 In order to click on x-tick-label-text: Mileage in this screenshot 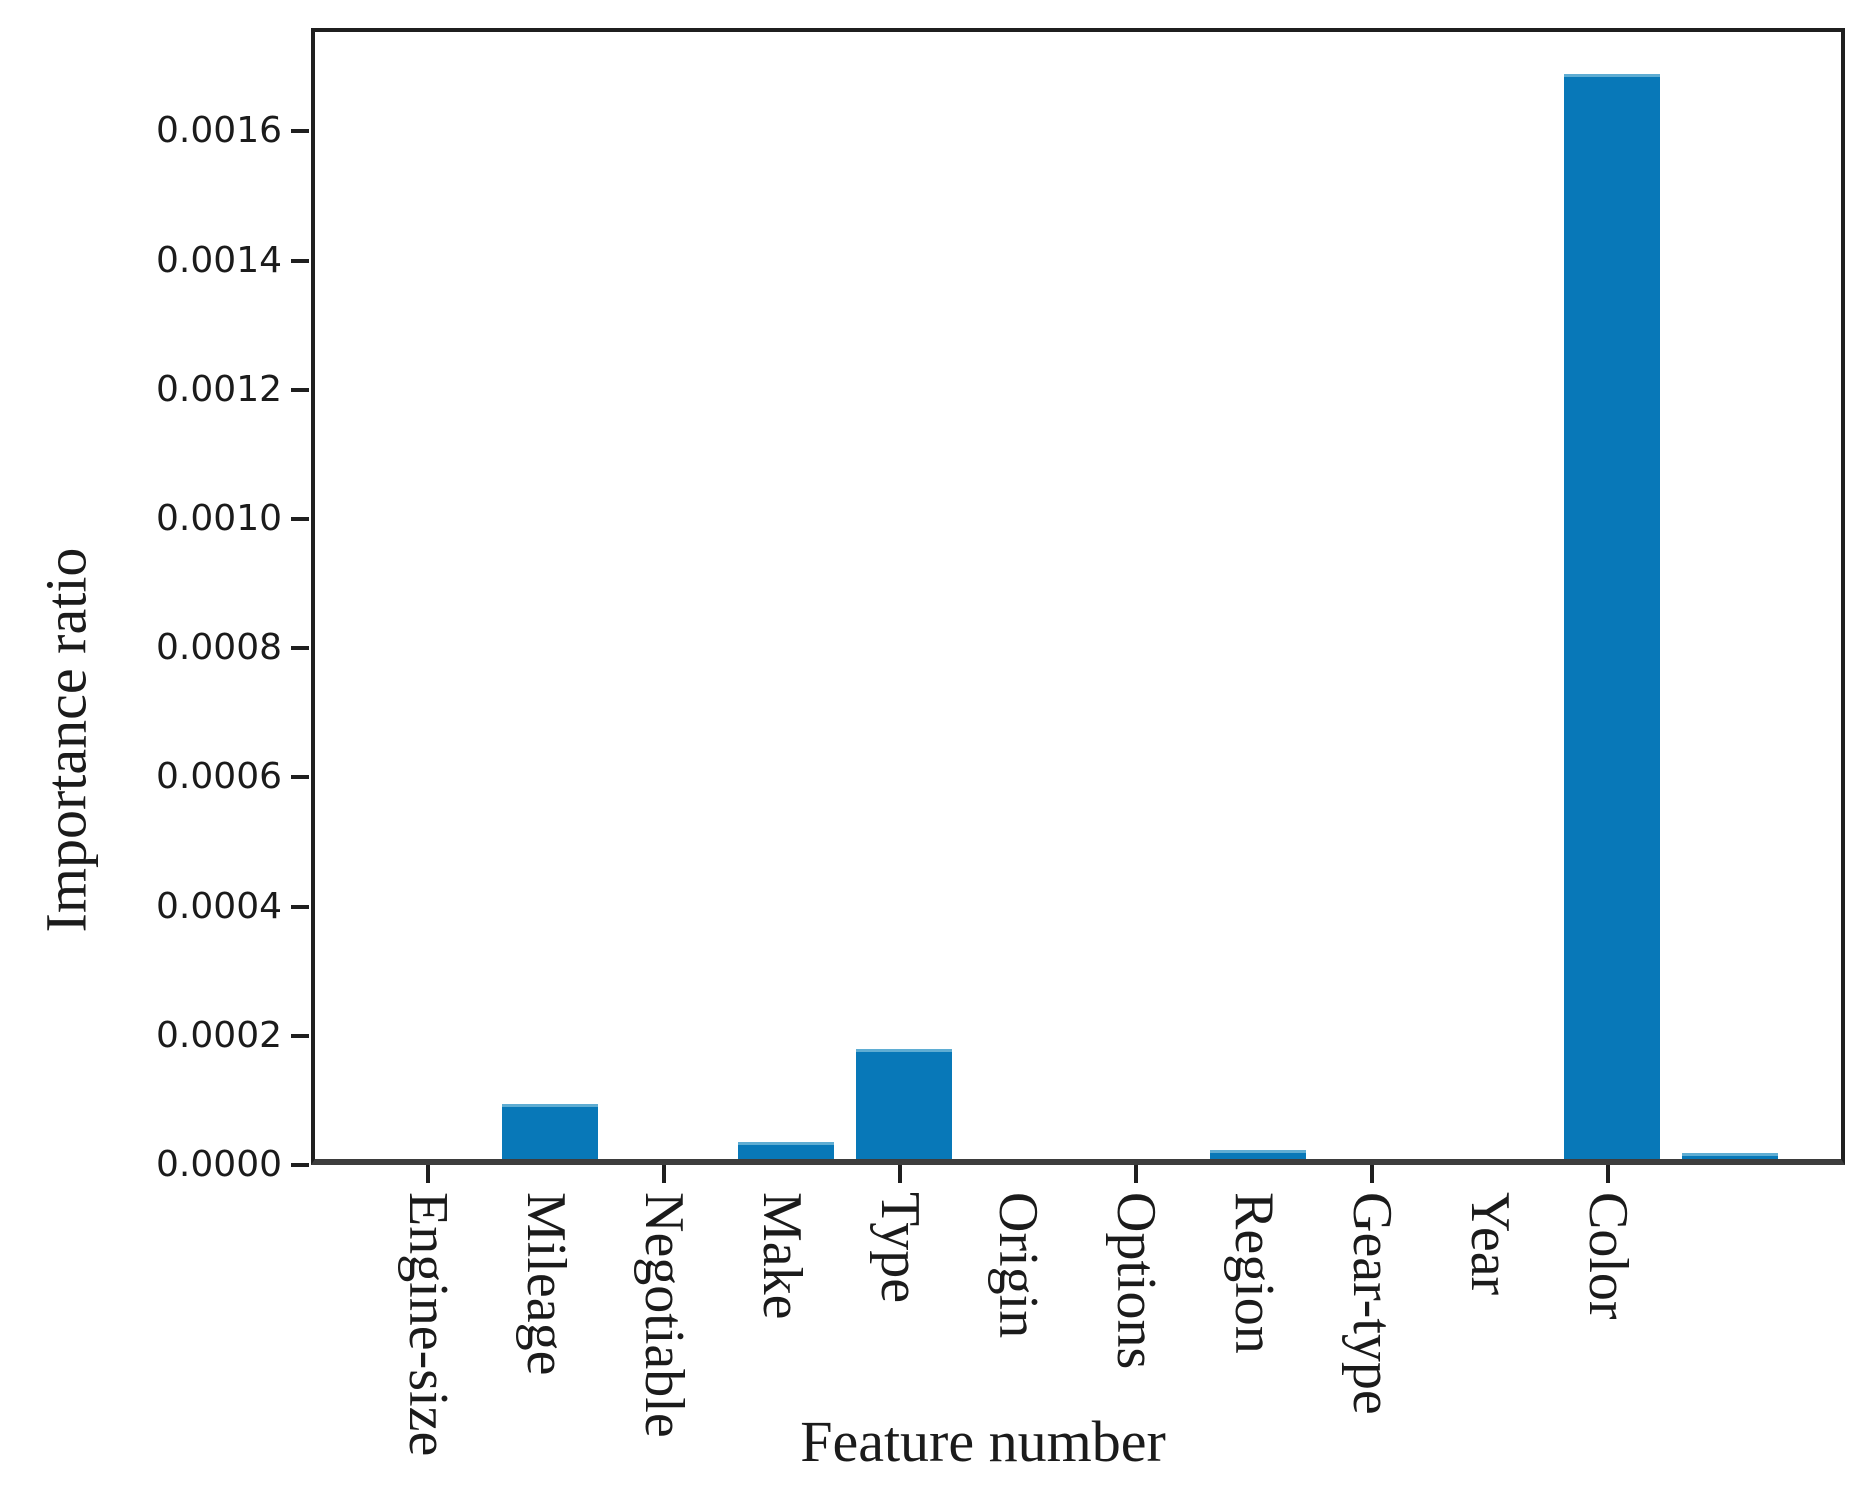, I will do `click(546, 1284)`.